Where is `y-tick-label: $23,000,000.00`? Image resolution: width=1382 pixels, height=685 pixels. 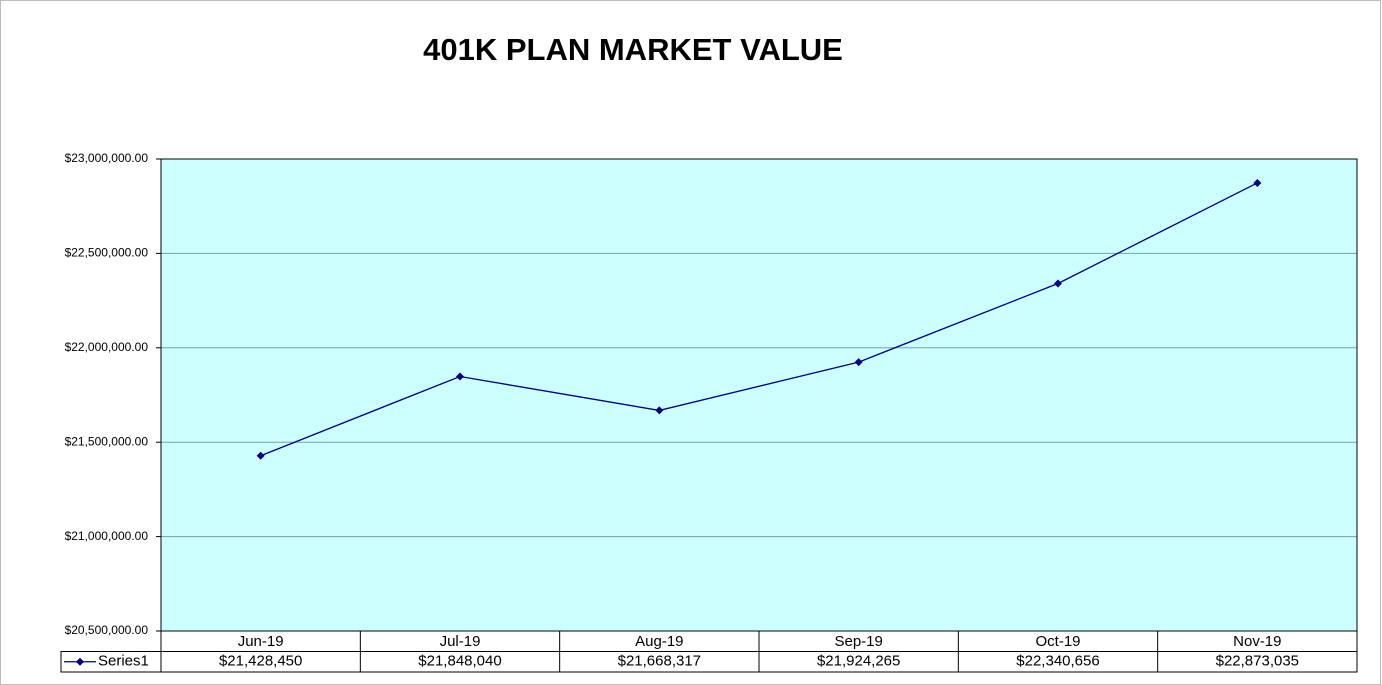 y-tick-label: $23,000,000.00 is located at coordinates (107, 158).